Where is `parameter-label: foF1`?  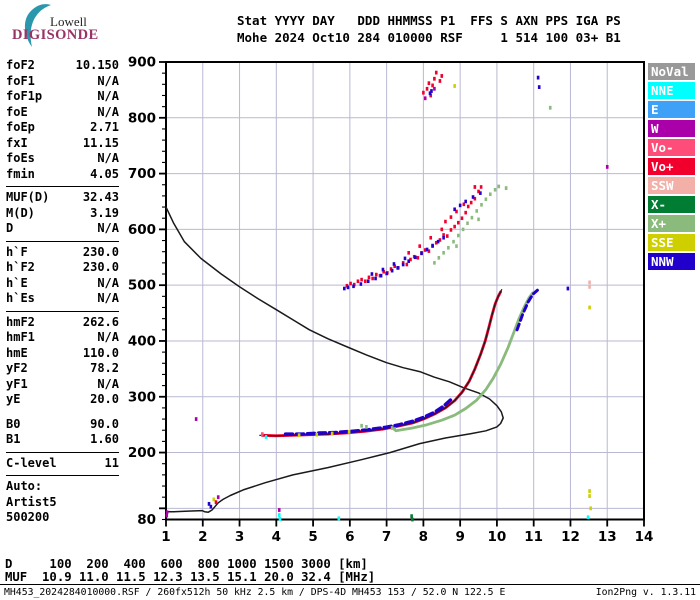
parameter-label: foF1 is located at coordinates (20, 80).